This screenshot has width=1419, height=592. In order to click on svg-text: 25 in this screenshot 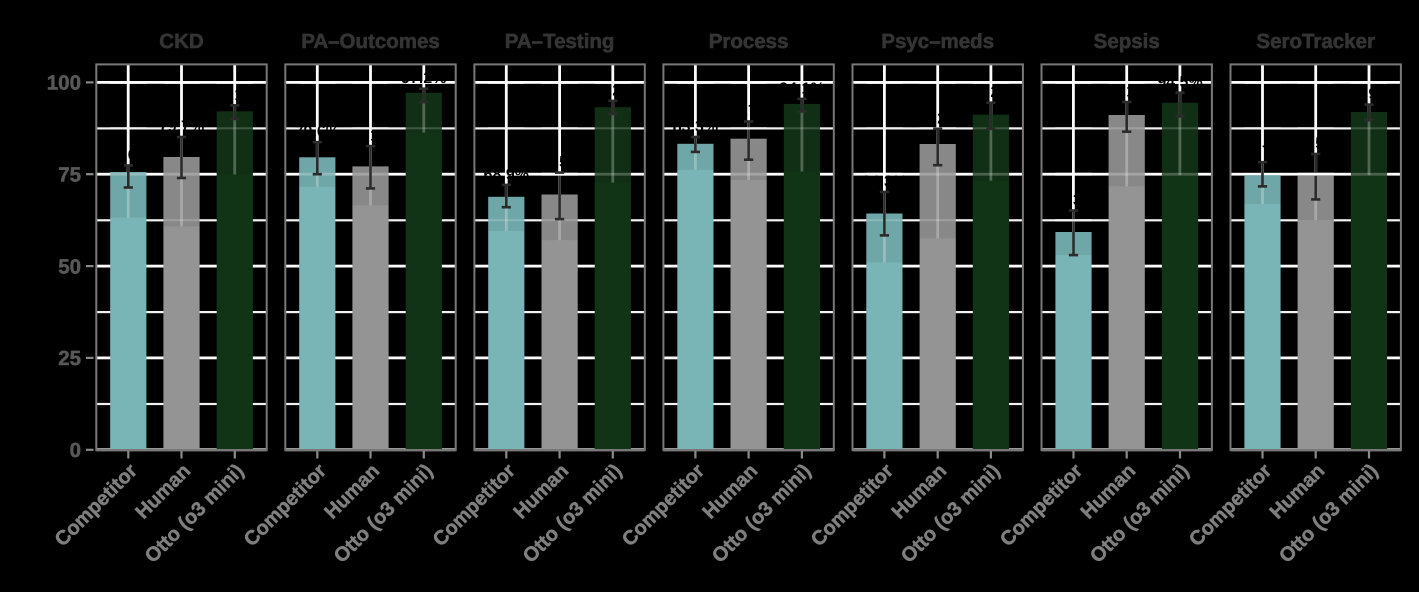, I will do `click(69, 358)`.